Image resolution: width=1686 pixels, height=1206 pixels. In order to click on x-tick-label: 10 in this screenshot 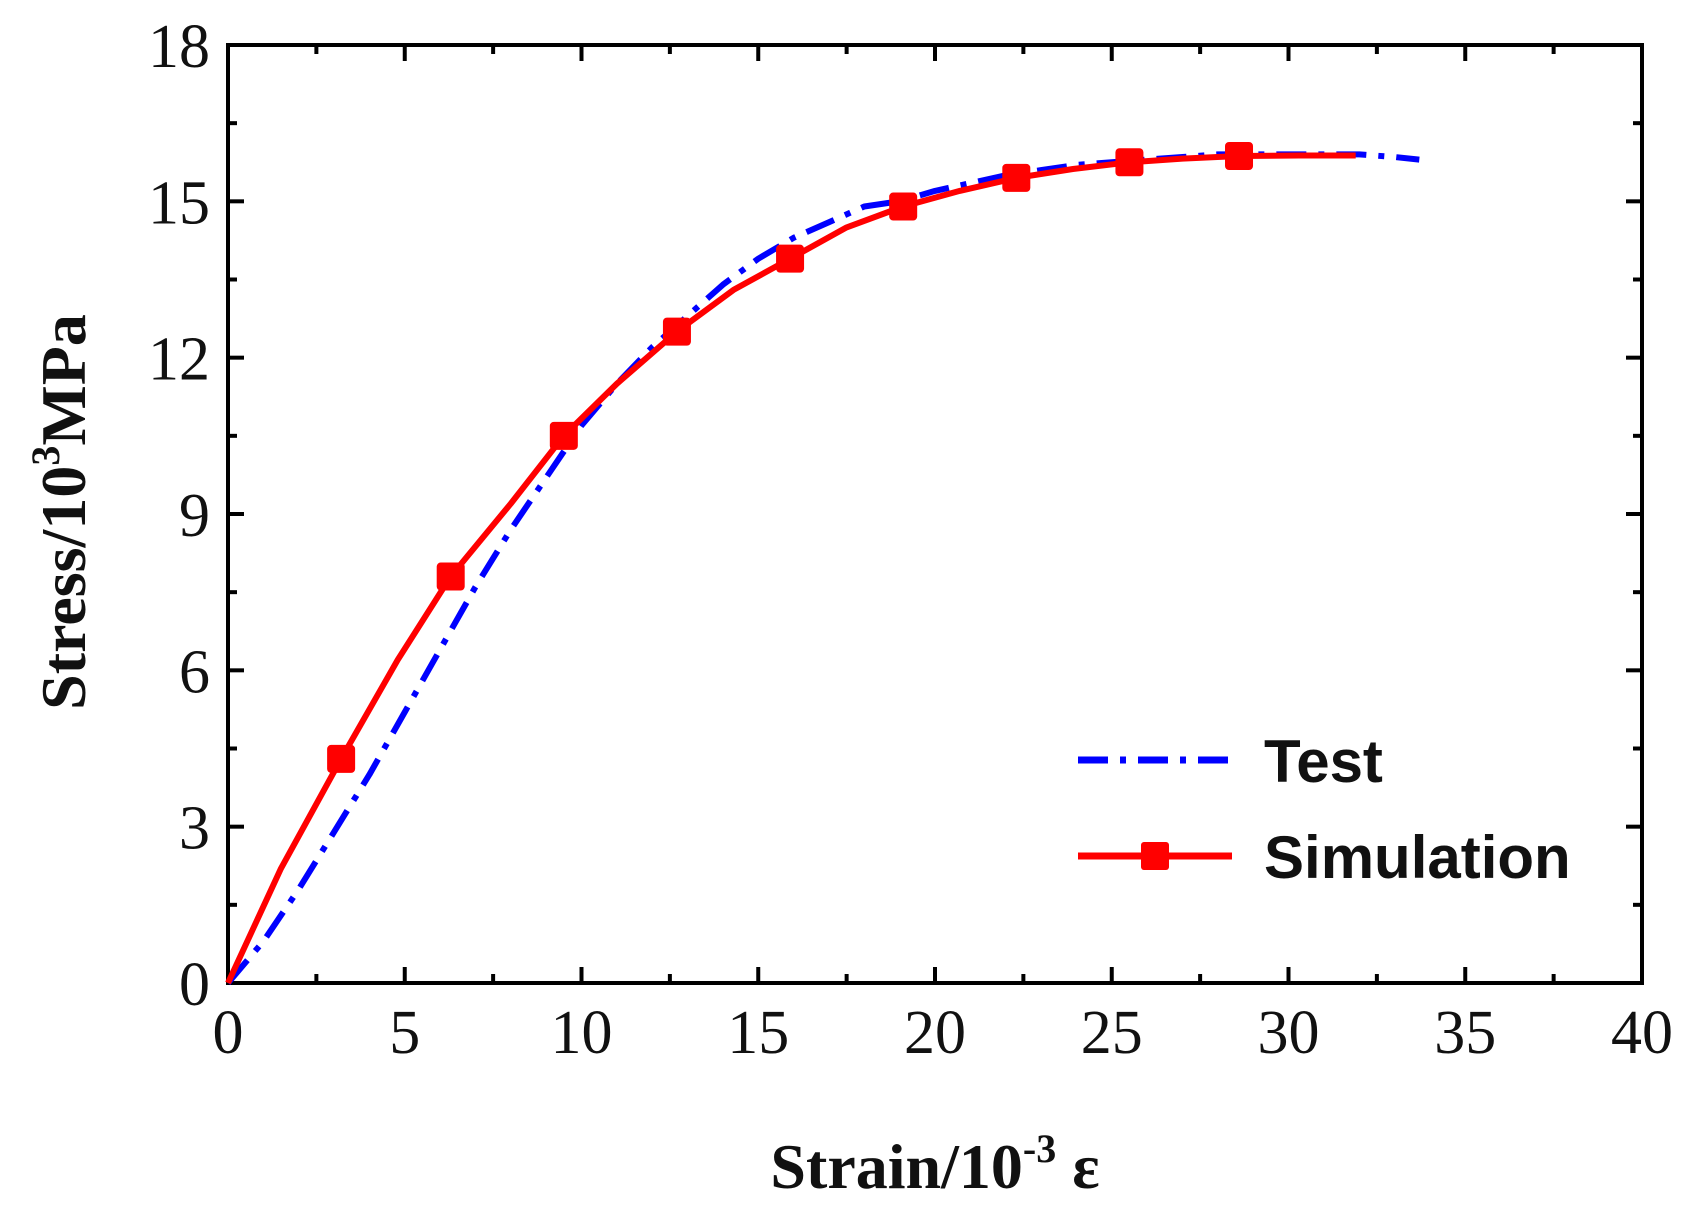, I will do `click(582, 1033)`.